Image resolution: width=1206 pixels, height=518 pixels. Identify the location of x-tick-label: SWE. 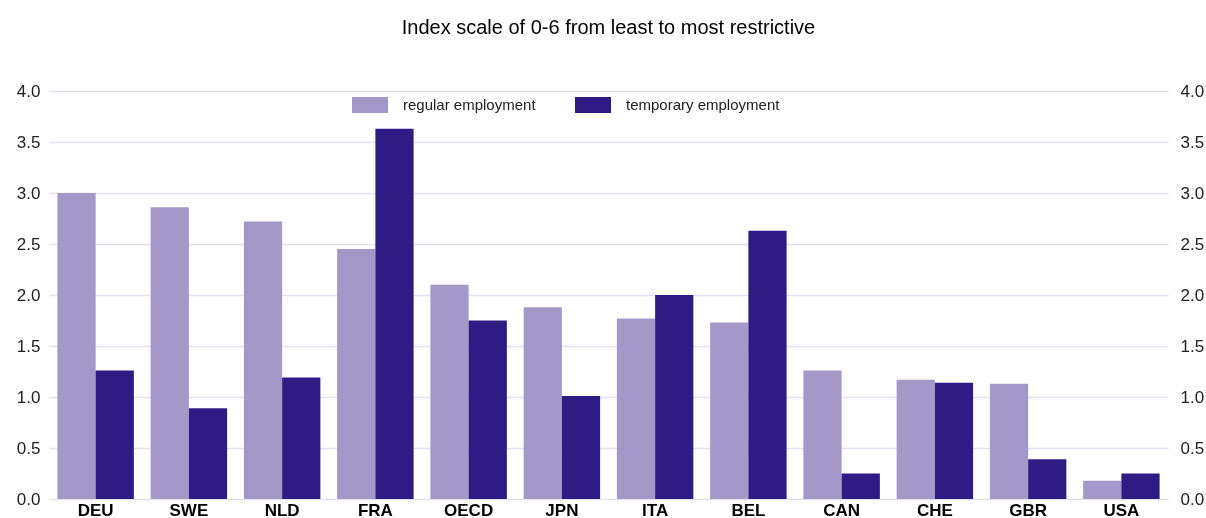
(189, 509).